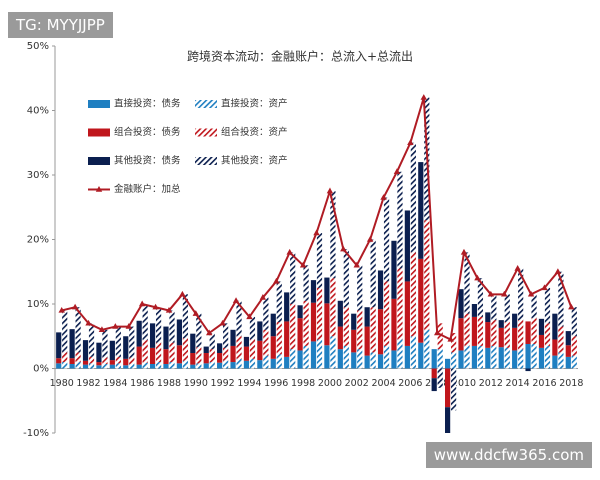 The height and width of the screenshot is (480, 600). What do you see at coordinates (254, 161) in the screenshot?
I see `legend-label: 其他投资：资产` at bounding box center [254, 161].